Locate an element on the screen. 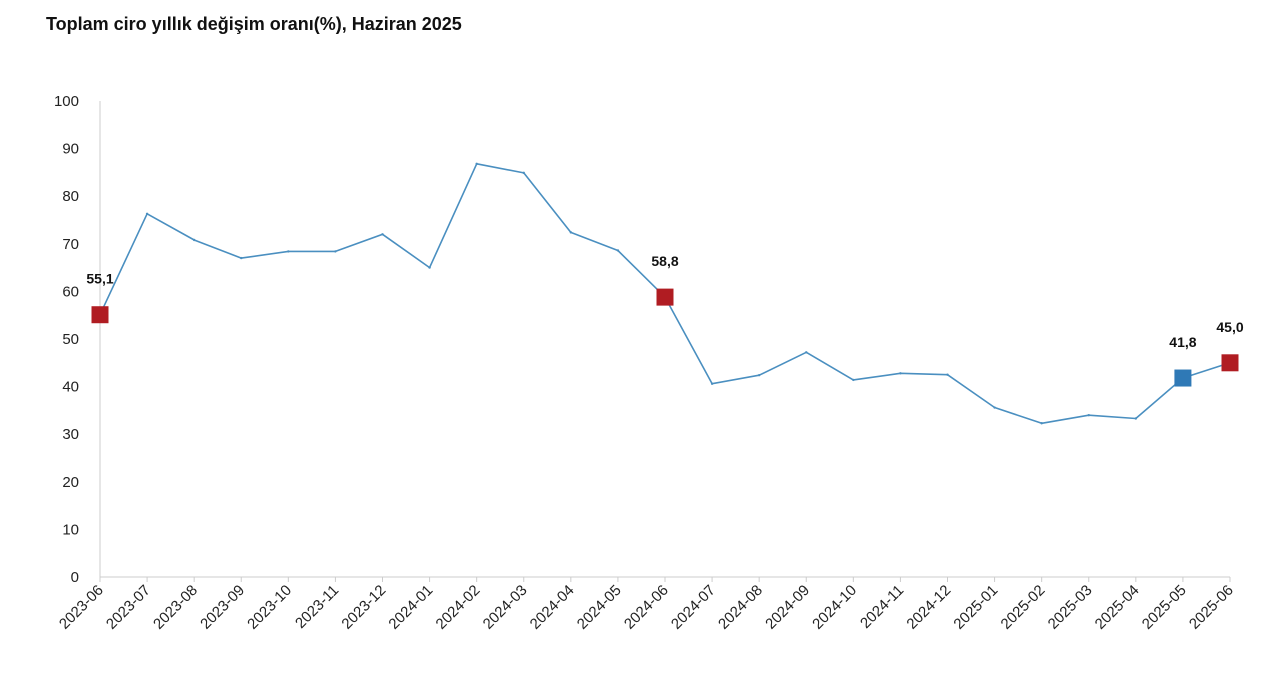 The width and height of the screenshot is (1280, 684). x-tick-label: 2025-01 is located at coordinates (975, 607).